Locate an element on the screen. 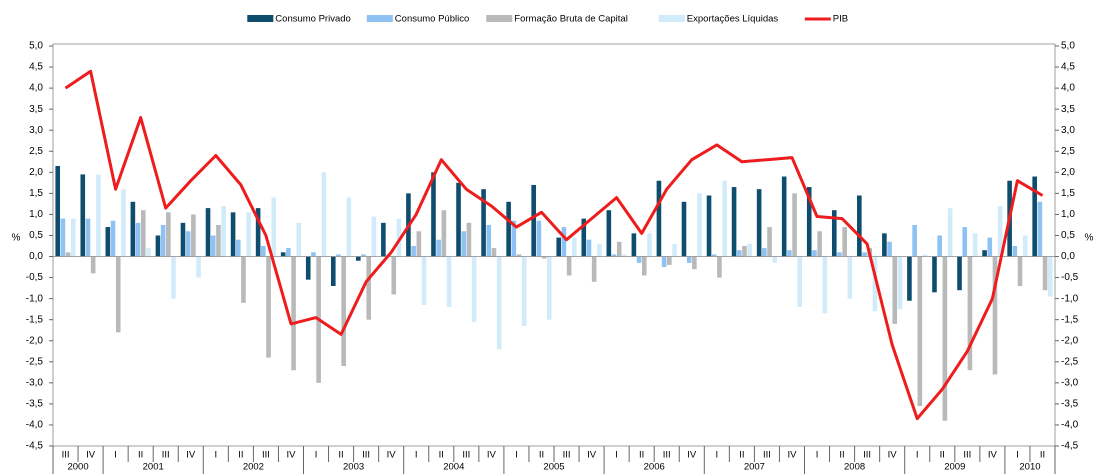 This screenshot has width=1097, height=474. y-tick-label: 3,0 is located at coordinates (36, 130).